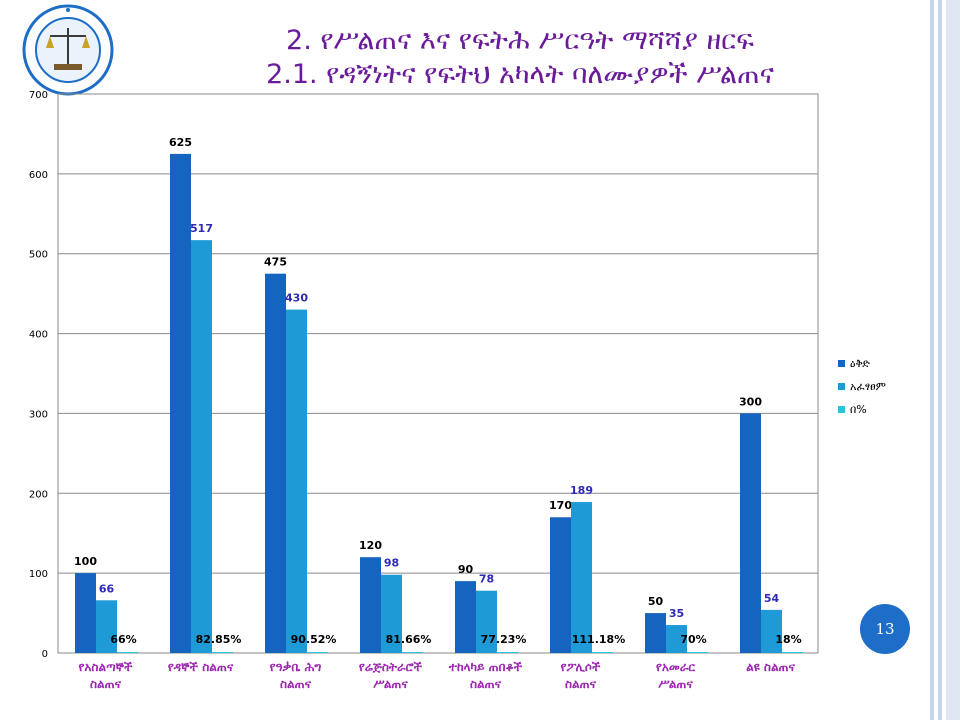  Describe the element at coordinates (38, 255) in the screenshot. I see `y-tick-label: 500` at that location.